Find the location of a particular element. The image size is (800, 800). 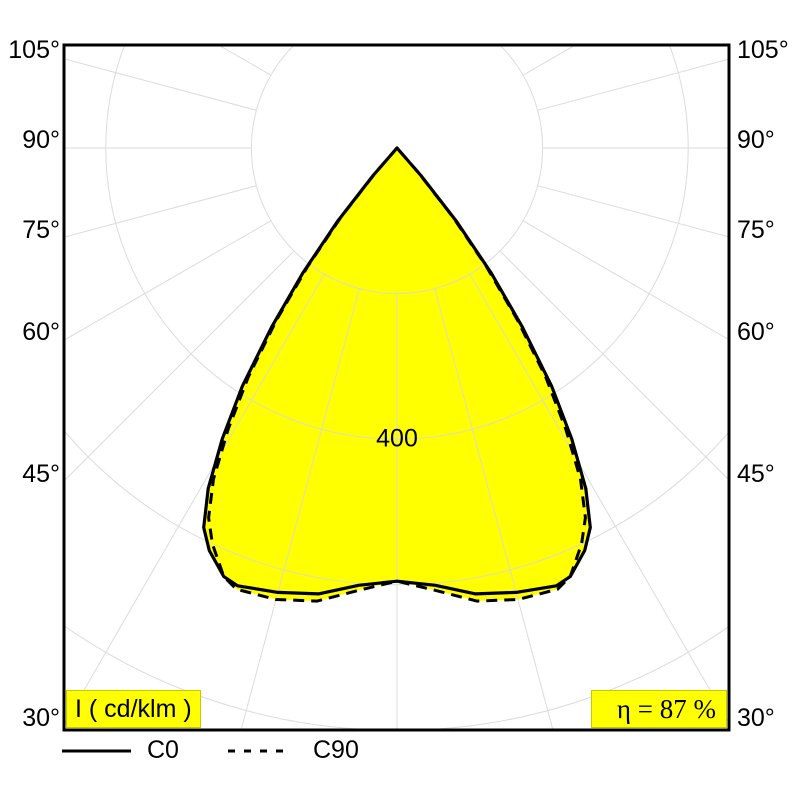

angle-label-left-60: 60° is located at coordinates (41, 332).